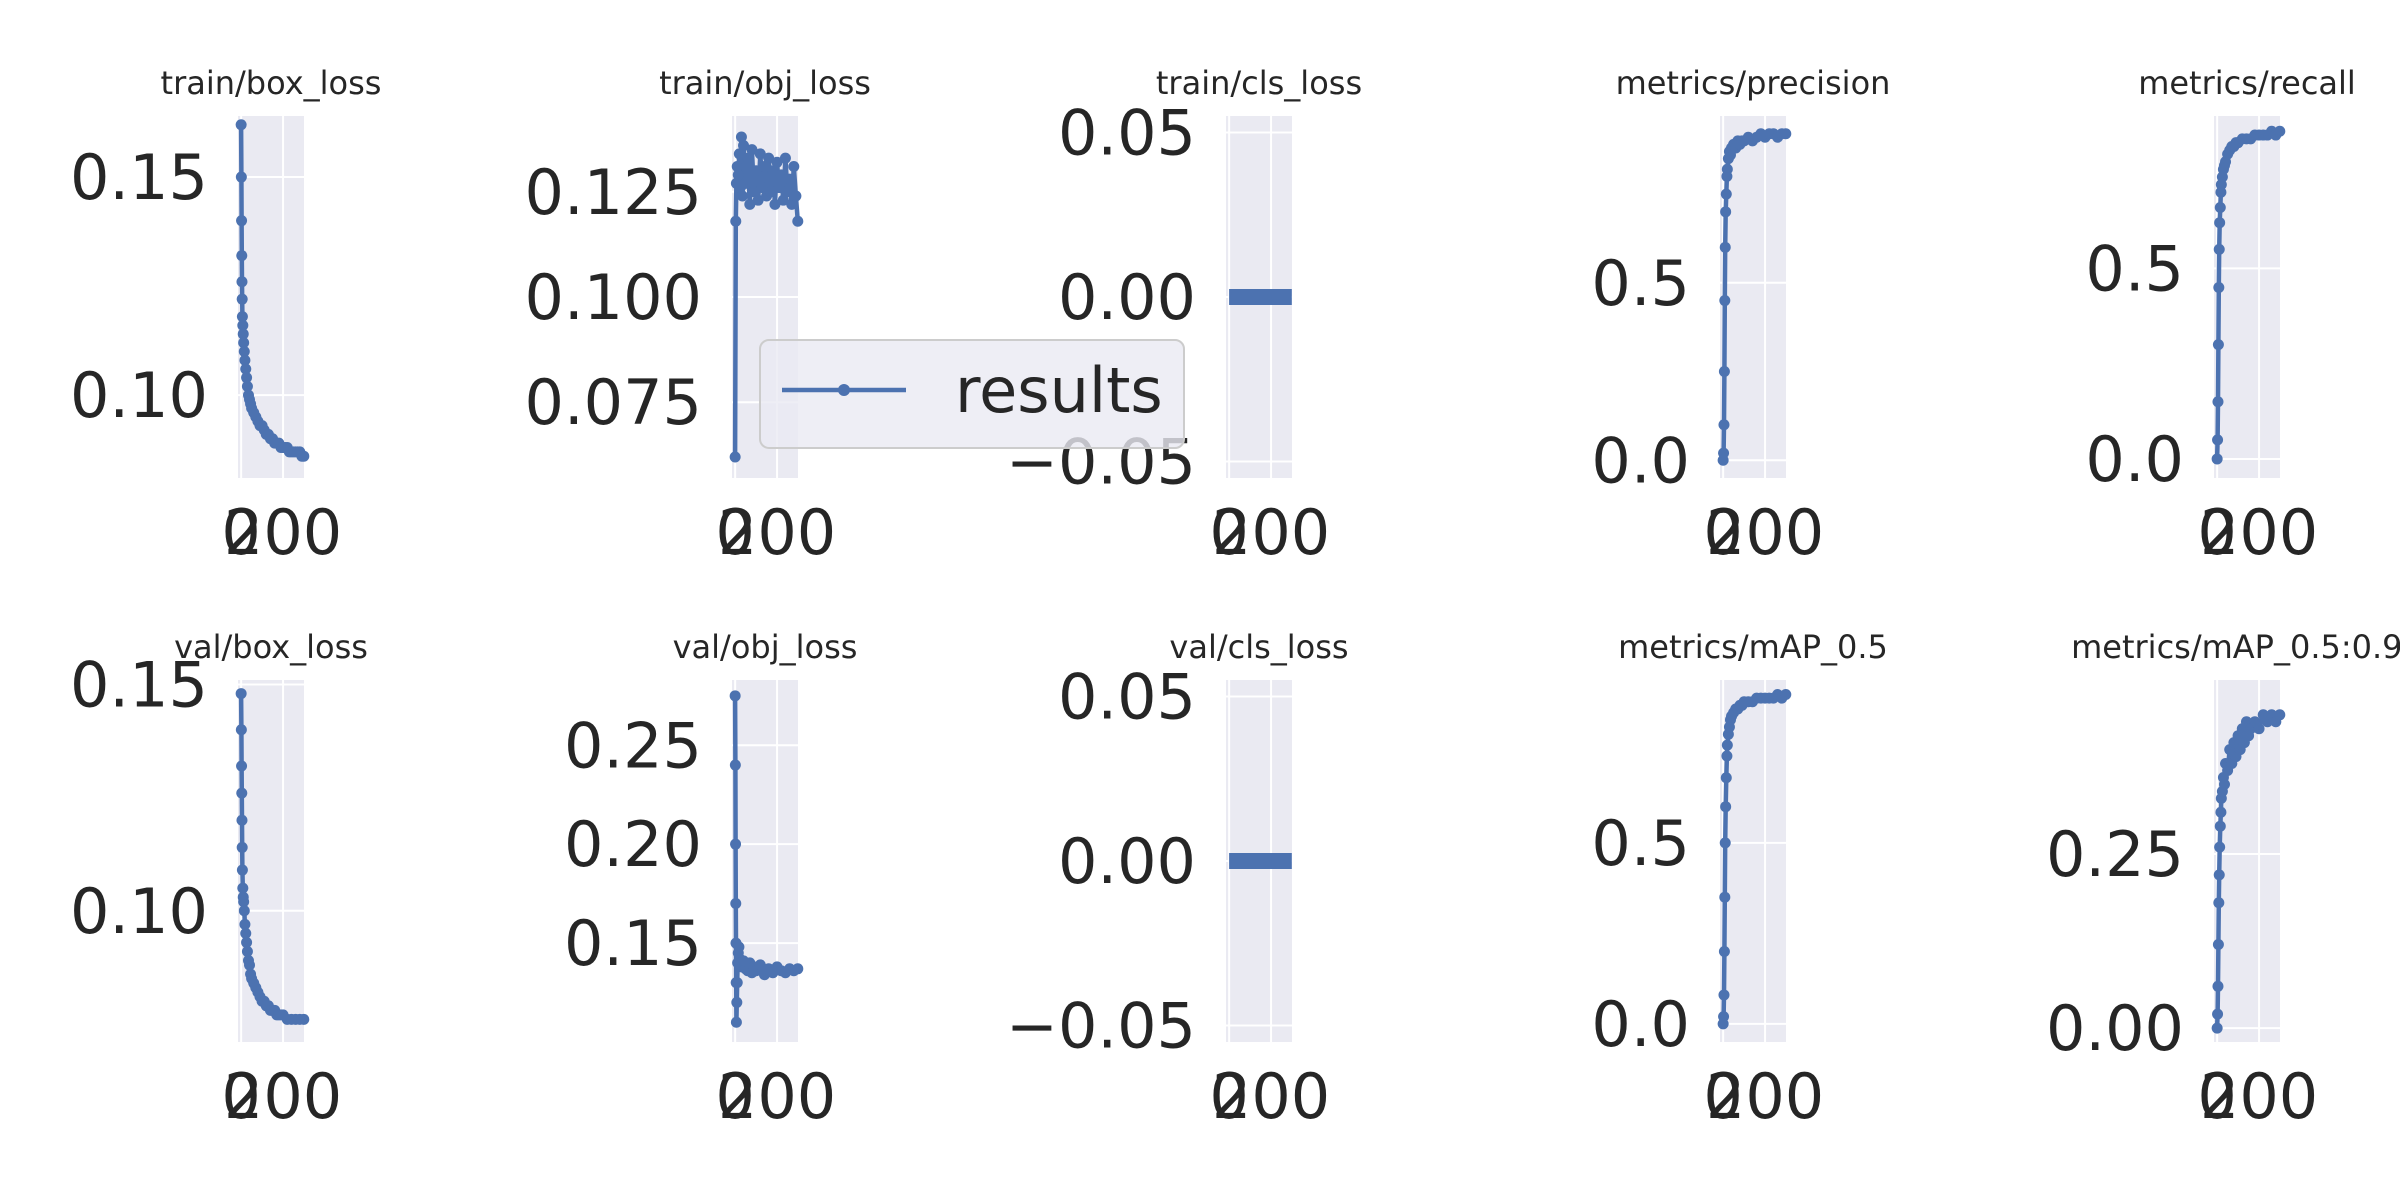  I want to click on subplot-title: metrics/recall, so click(2247, 83).